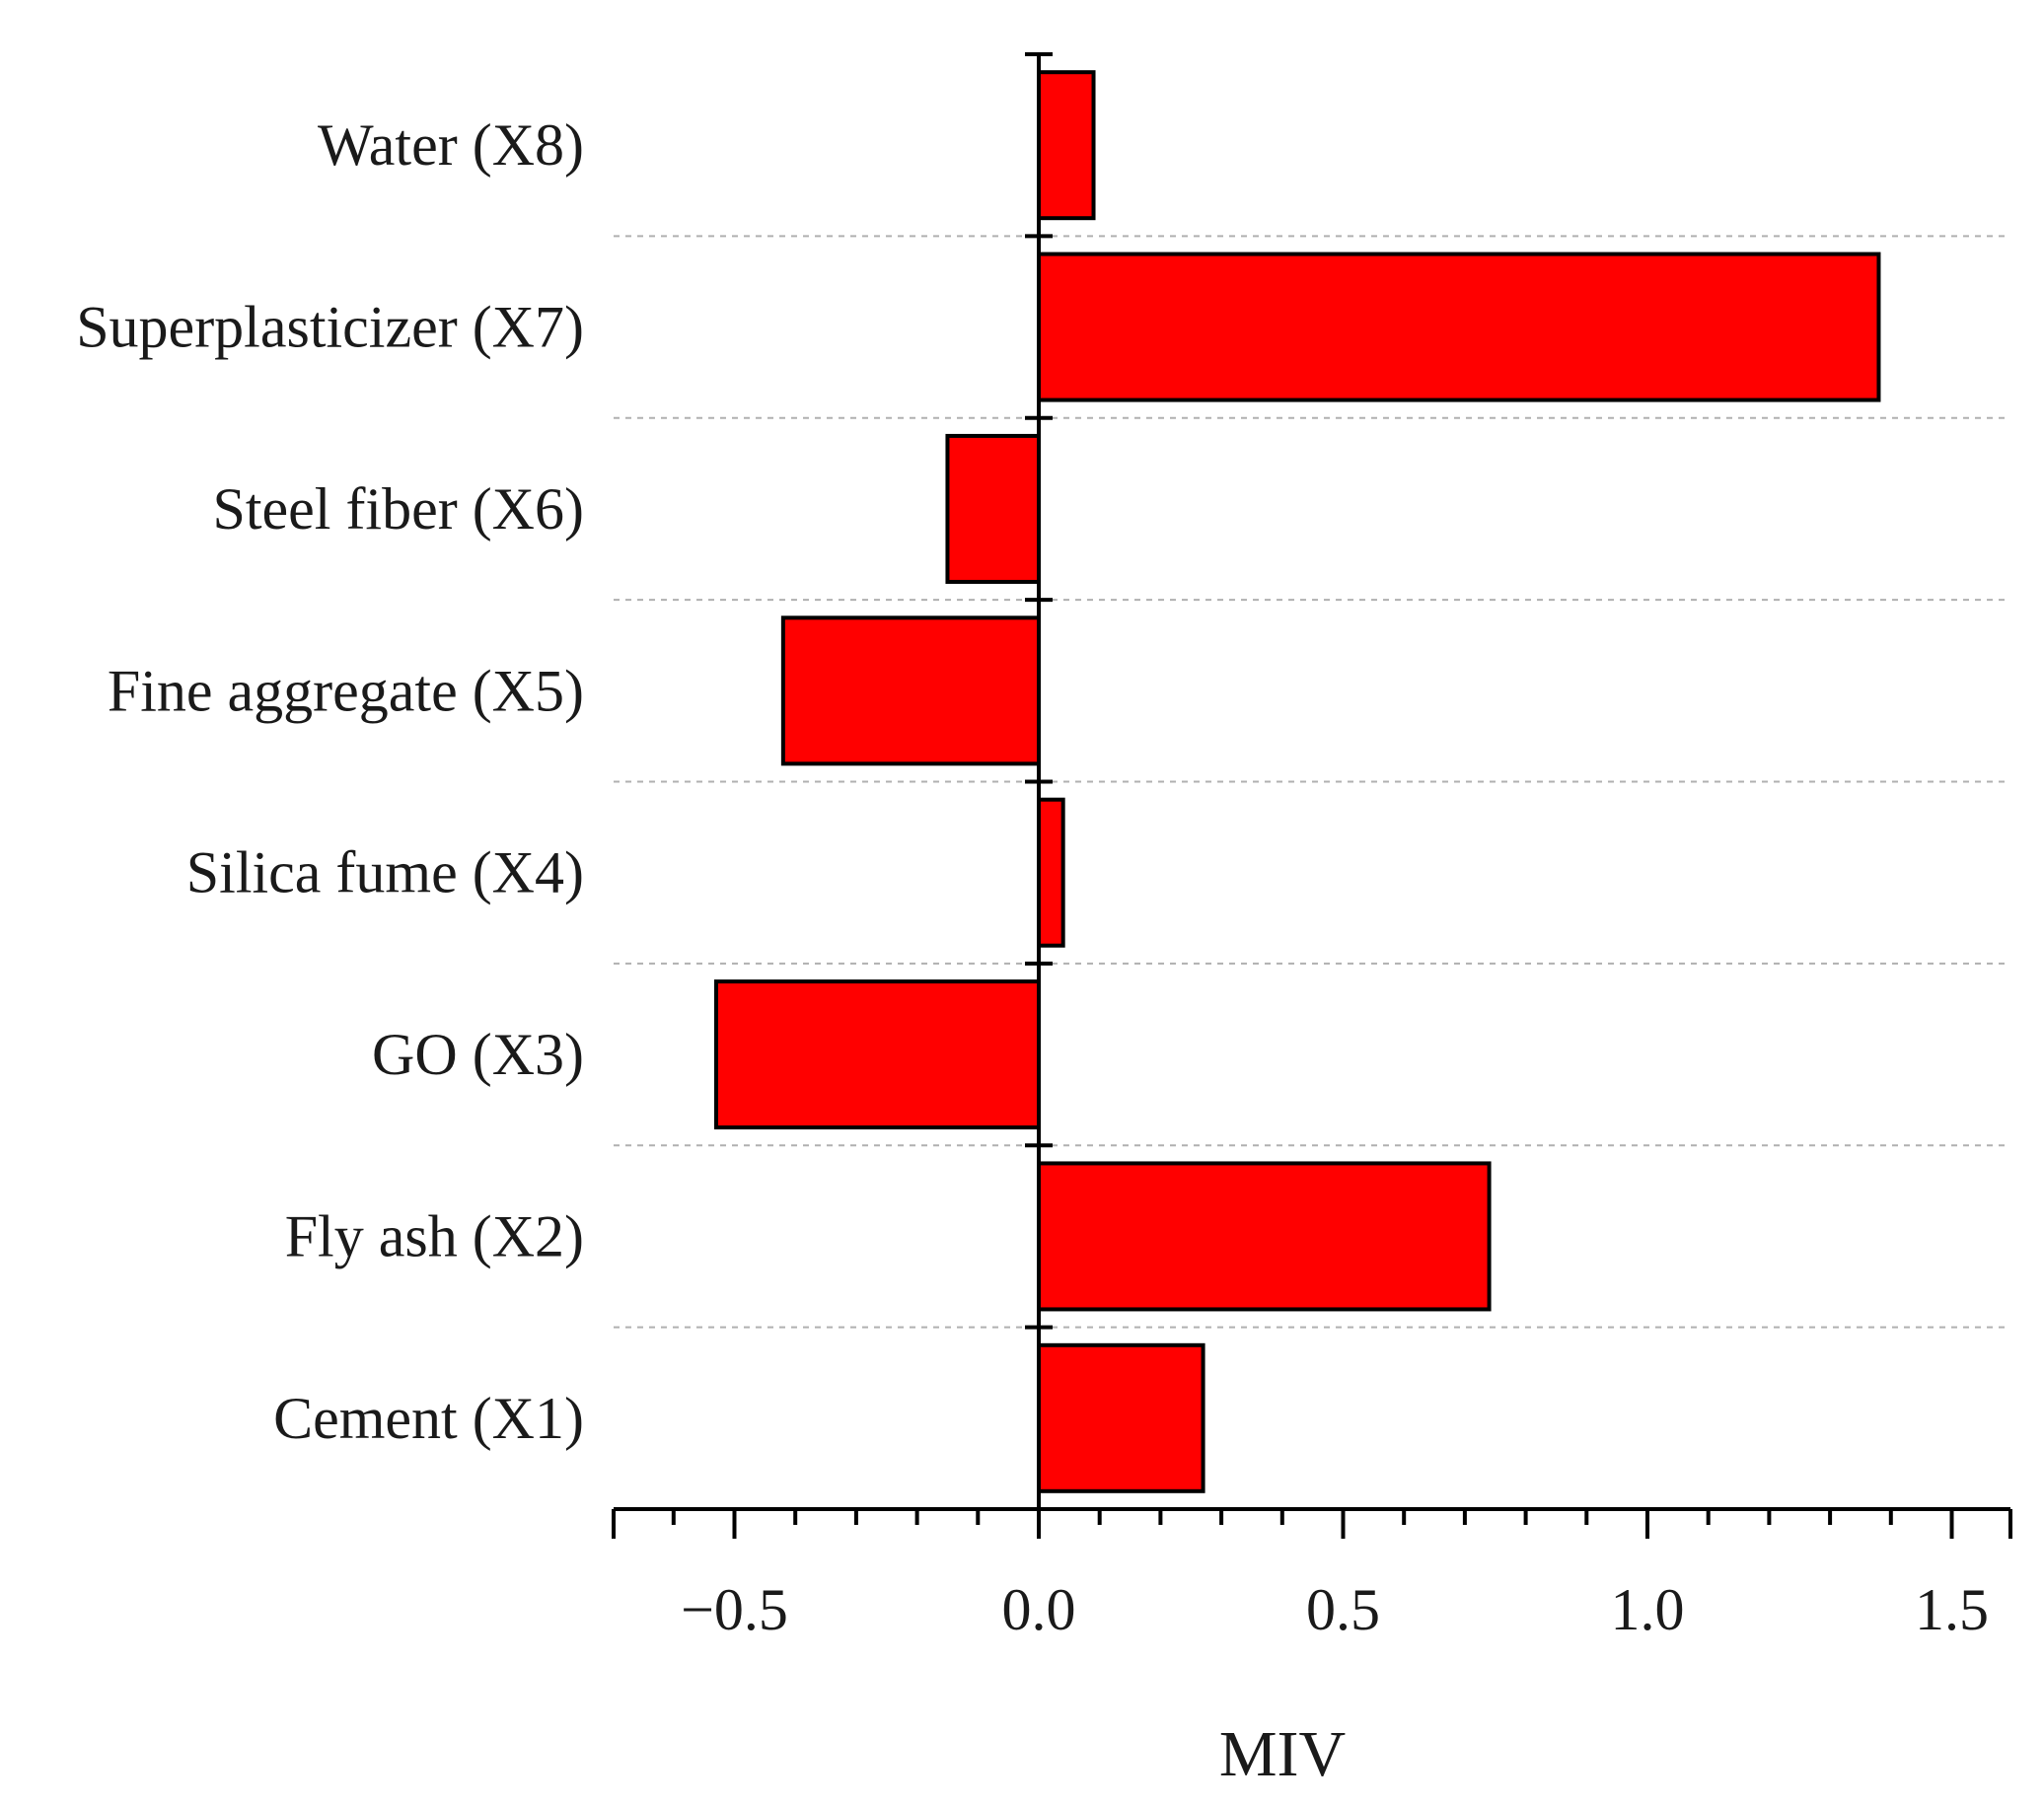 Image resolution: width=2044 pixels, height=1806 pixels. What do you see at coordinates (1952, 1609) in the screenshot?
I see `x-tick-label: 1.5` at bounding box center [1952, 1609].